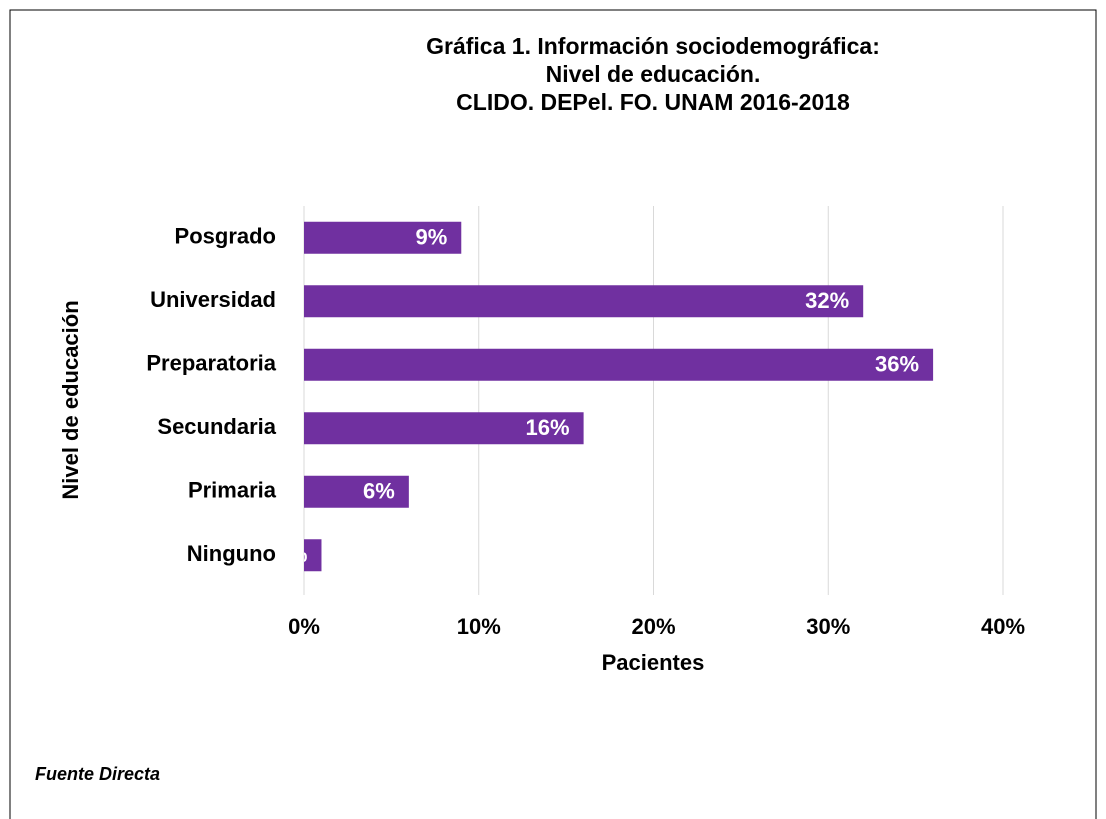 This screenshot has height=819, width=1106. Describe the element at coordinates (211, 363) in the screenshot. I see `y-tick-label: Preparatoria` at that location.